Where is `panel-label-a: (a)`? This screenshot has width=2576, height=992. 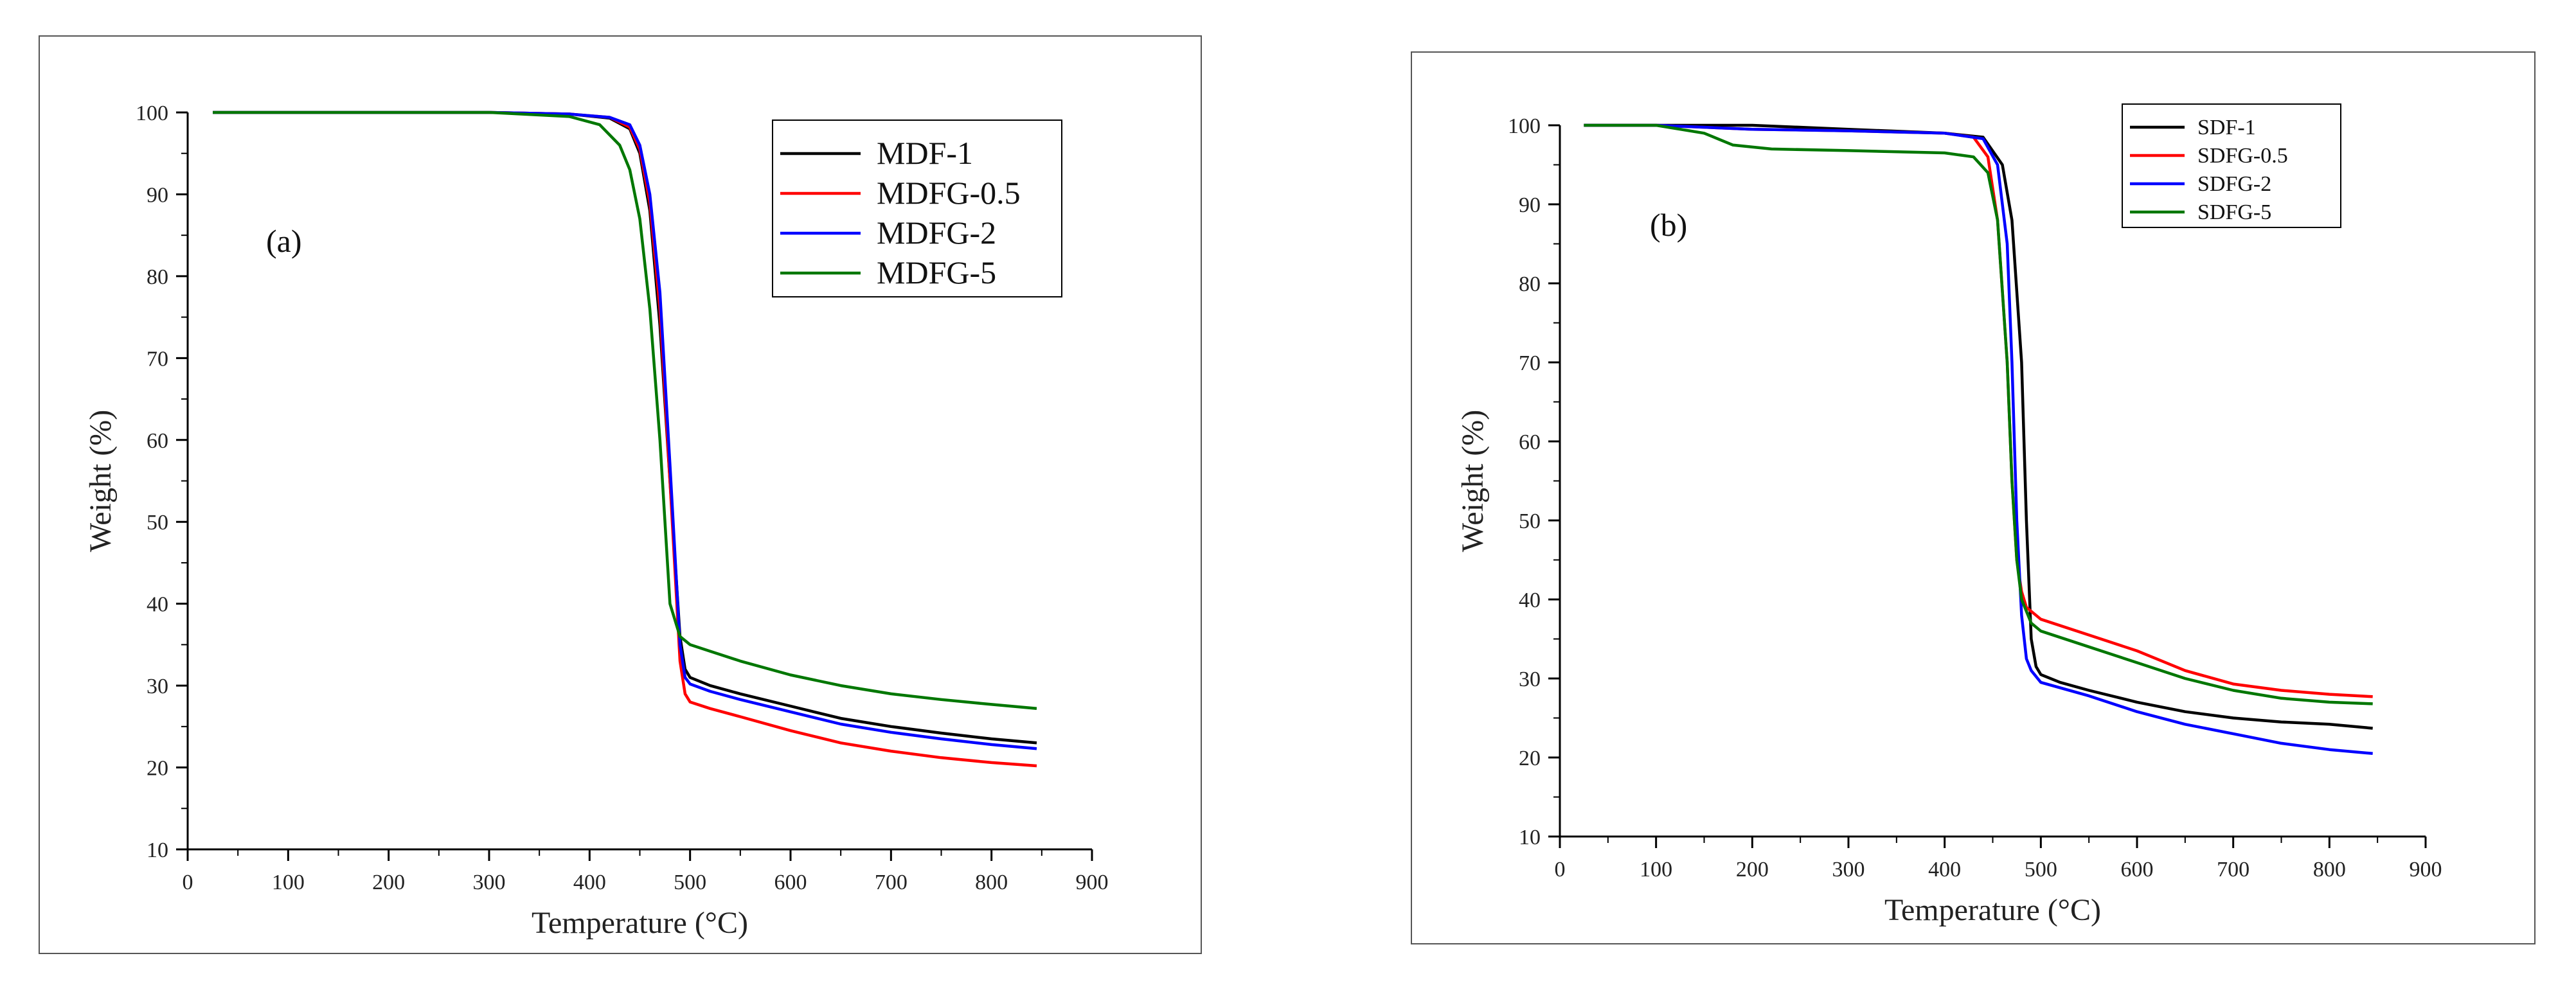 panel-label-a: (a) is located at coordinates (284, 241).